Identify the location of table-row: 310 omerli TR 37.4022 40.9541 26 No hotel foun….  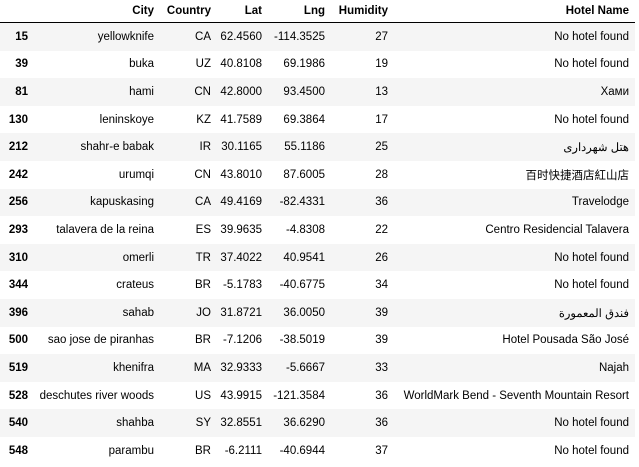
(317, 257).